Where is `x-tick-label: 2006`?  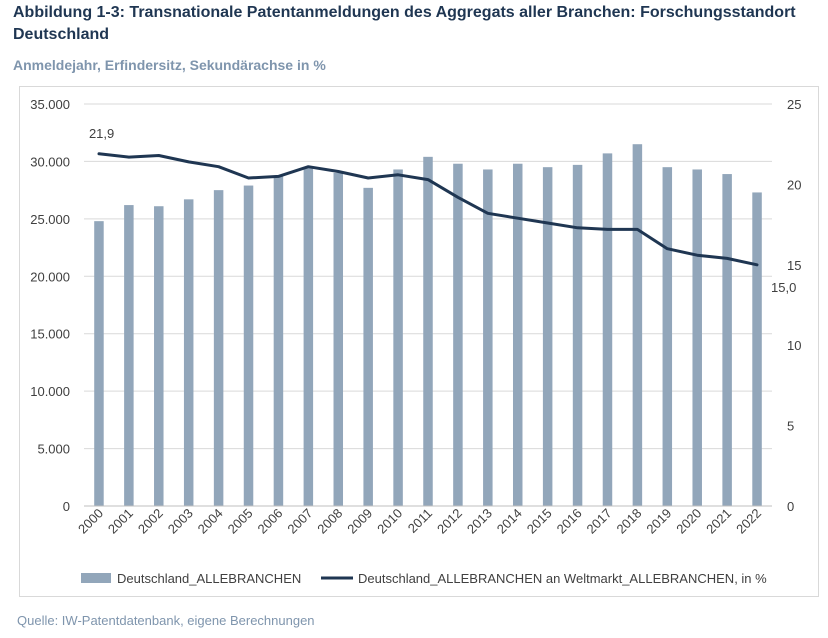 x-tick-label: 2006 is located at coordinates (269, 521).